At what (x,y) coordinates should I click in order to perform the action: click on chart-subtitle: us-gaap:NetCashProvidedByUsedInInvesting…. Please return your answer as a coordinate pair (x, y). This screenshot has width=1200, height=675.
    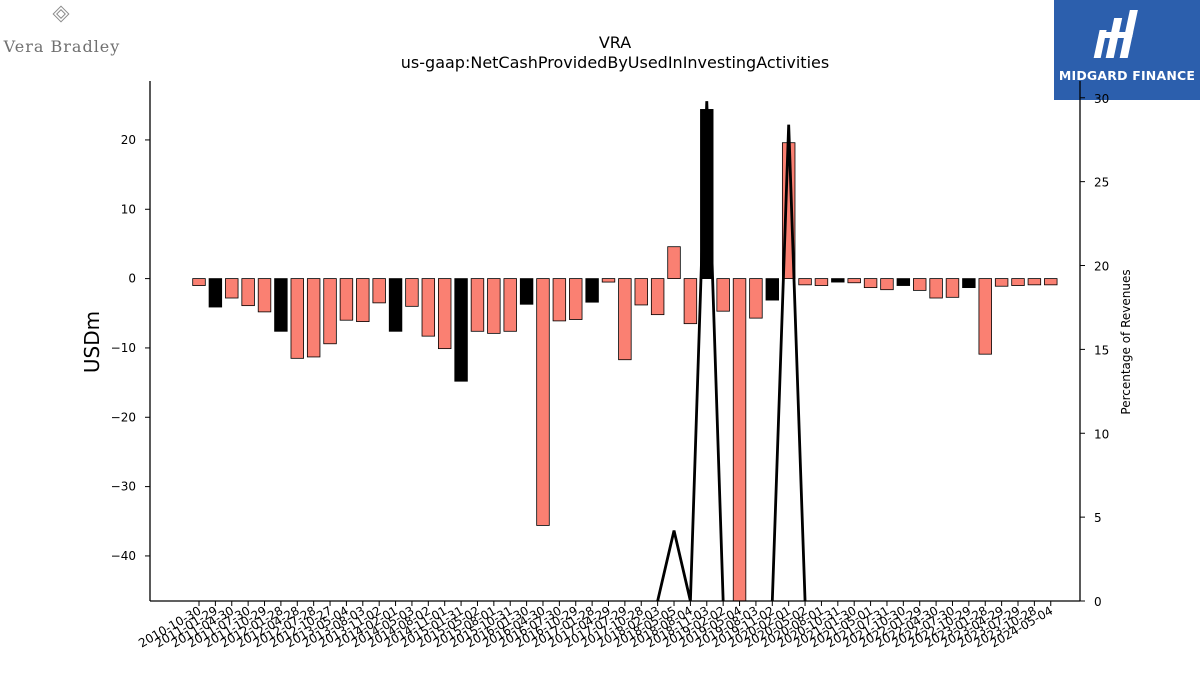
    Looking at the image, I should click on (615, 62).